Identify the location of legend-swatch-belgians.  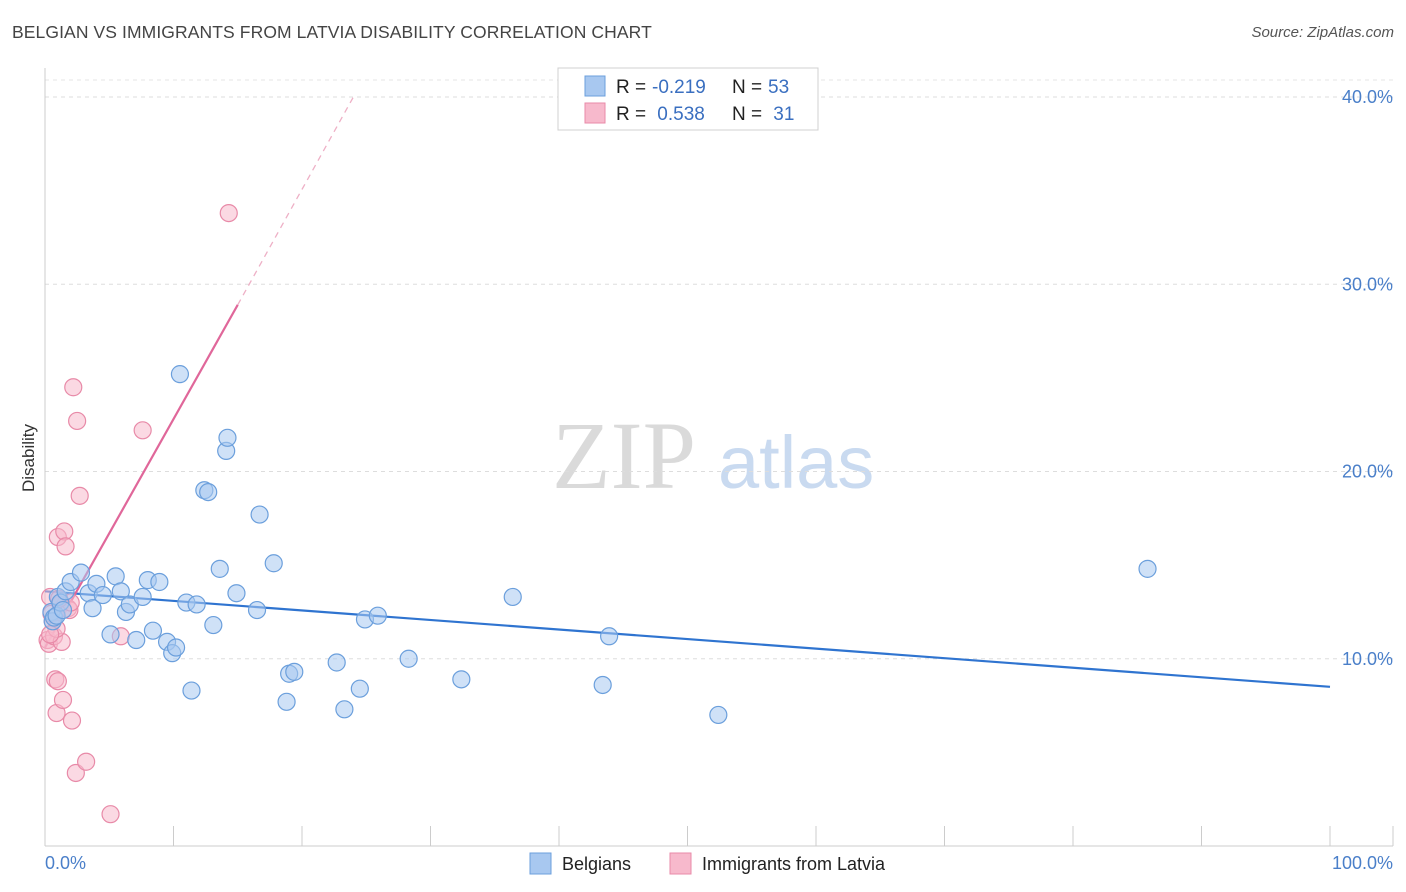
(595, 86).